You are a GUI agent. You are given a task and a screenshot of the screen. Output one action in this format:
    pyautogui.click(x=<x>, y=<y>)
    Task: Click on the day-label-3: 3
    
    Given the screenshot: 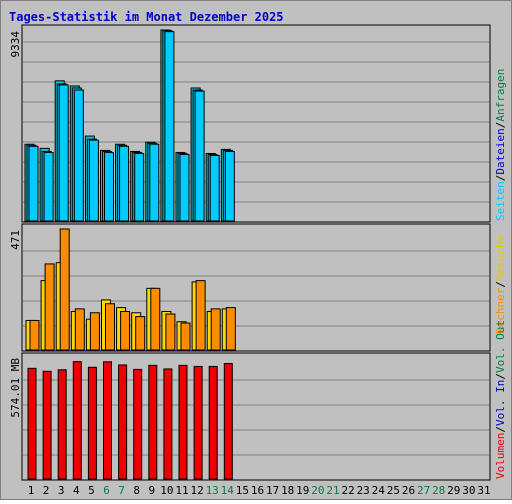 What is the action you would take?
    pyautogui.click(x=61, y=490)
    